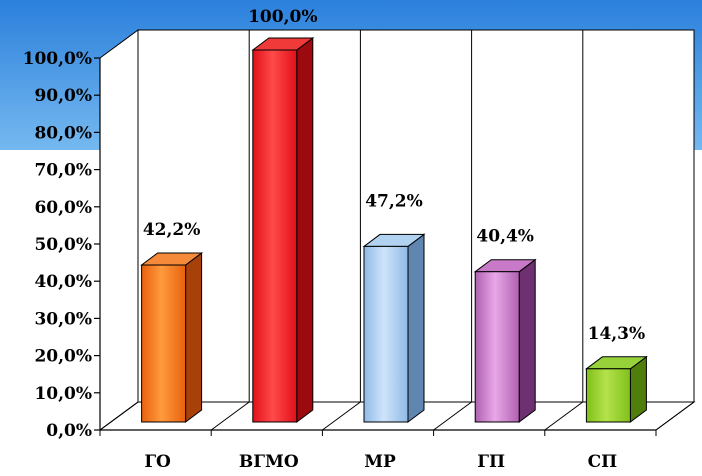 Image resolution: width=702 pixels, height=476 pixels. What do you see at coordinates (63, 171) in the screenshot?
I see `y-tick-label: 70,0%` at bounding box center [63, 171].